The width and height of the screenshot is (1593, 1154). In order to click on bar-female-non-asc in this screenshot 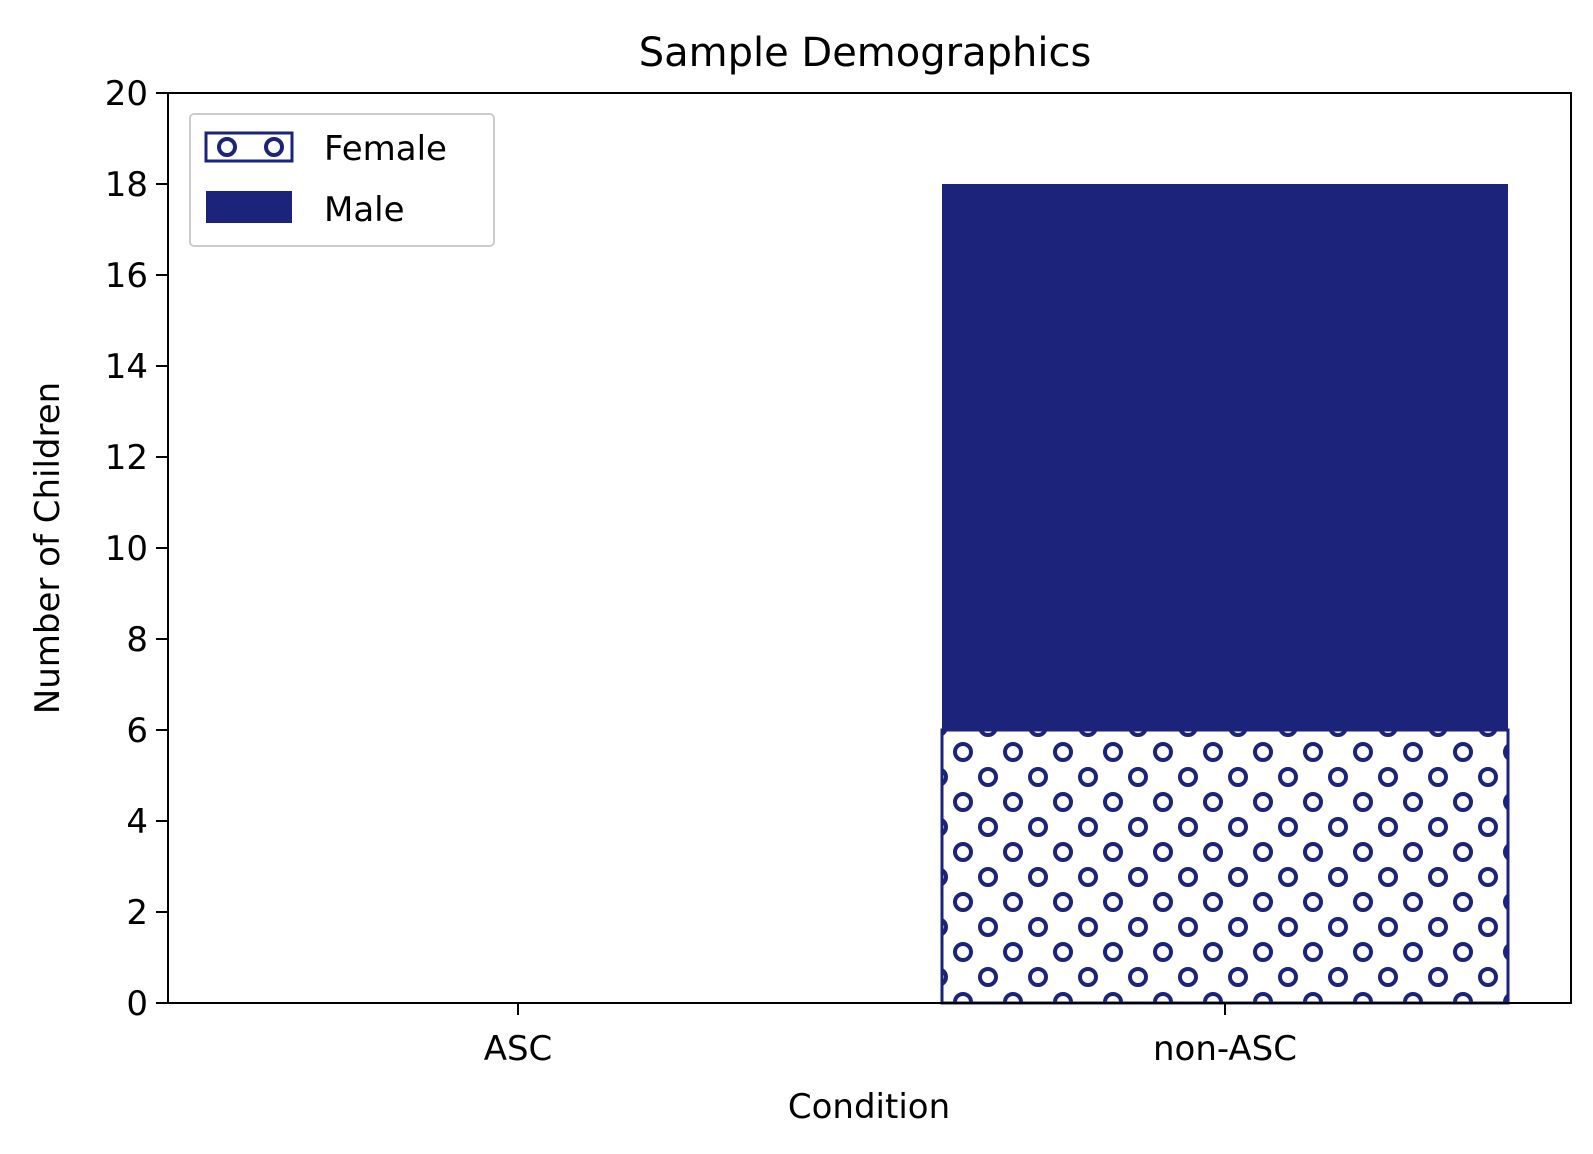, I will do `click(1225, 866)`.